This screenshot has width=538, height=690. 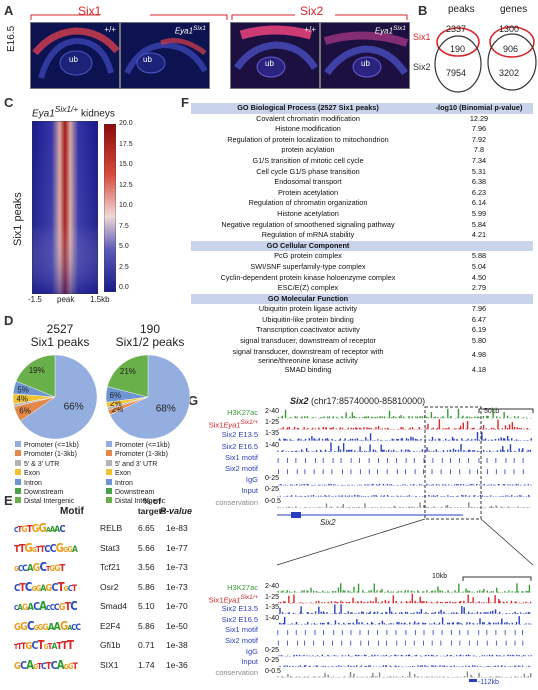 I want to click on stage-label: E16.5, so click(x=11, y=38).